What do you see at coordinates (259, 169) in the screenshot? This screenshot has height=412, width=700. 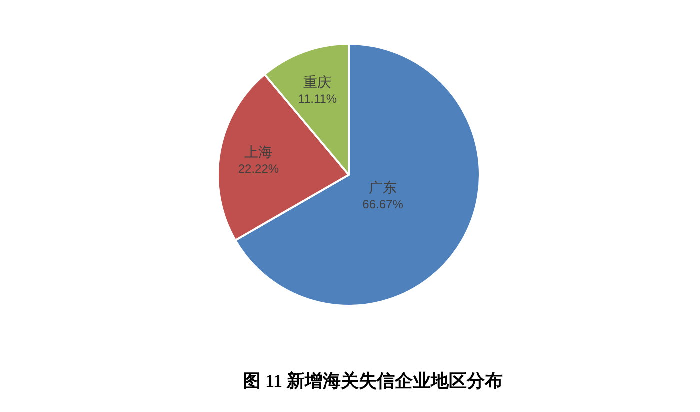 I see `data-label: 22.22%` at bounding box center [259, 169].